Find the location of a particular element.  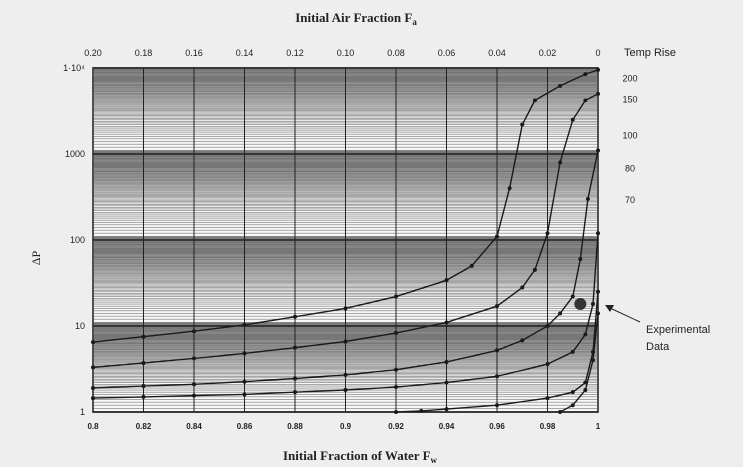

right-axis-label: 70 is located at coordinates (630, 200).